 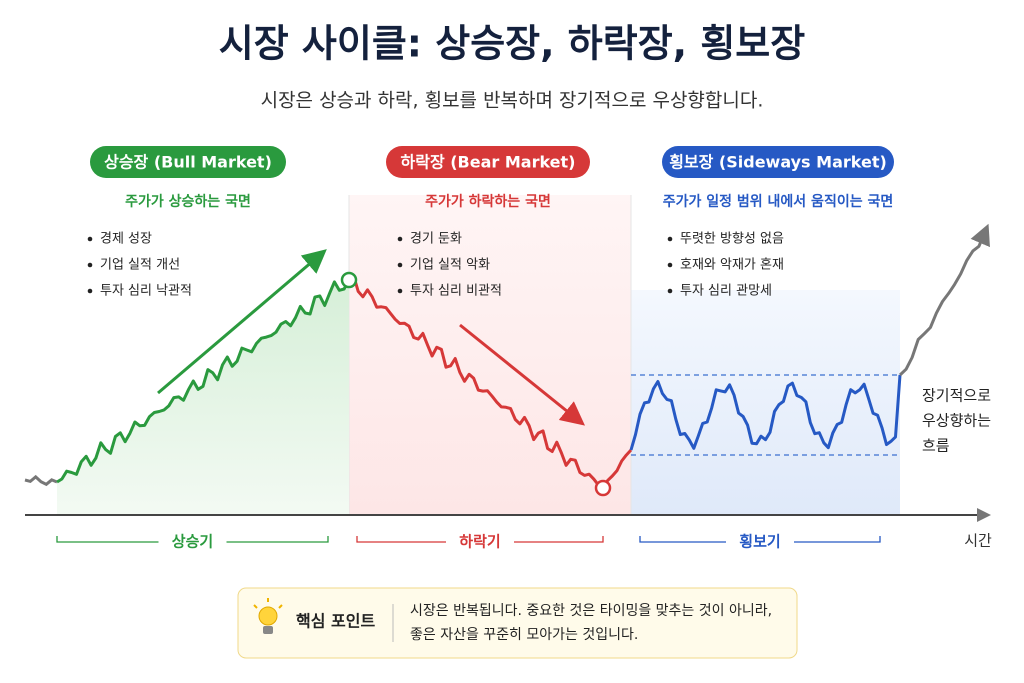 I want to click on phase-label: 횡보장 (Sideways Market), so click(x=778, y=162).